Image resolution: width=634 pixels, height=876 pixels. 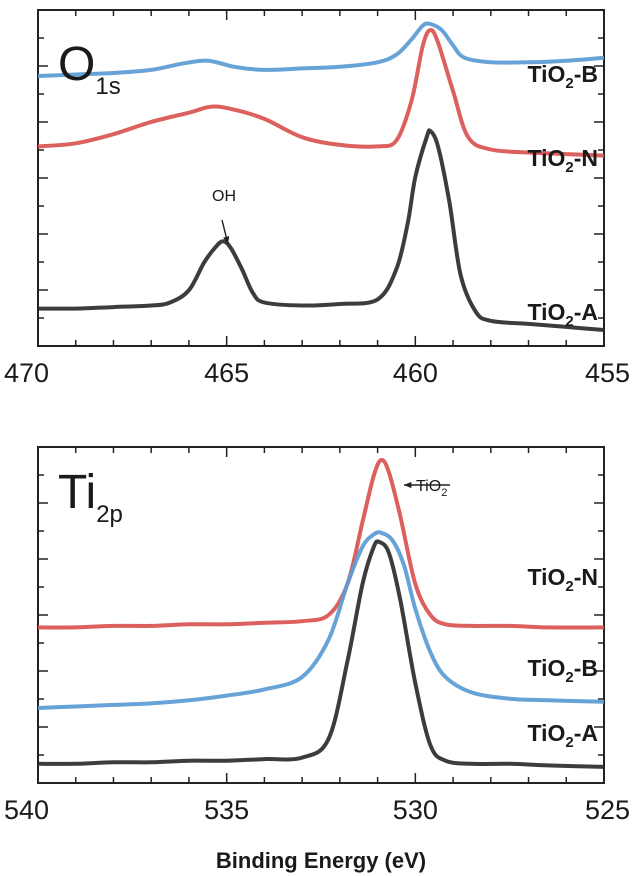 I want to click on ti2p-xtick-label: 535, so click(x=226, y=810).